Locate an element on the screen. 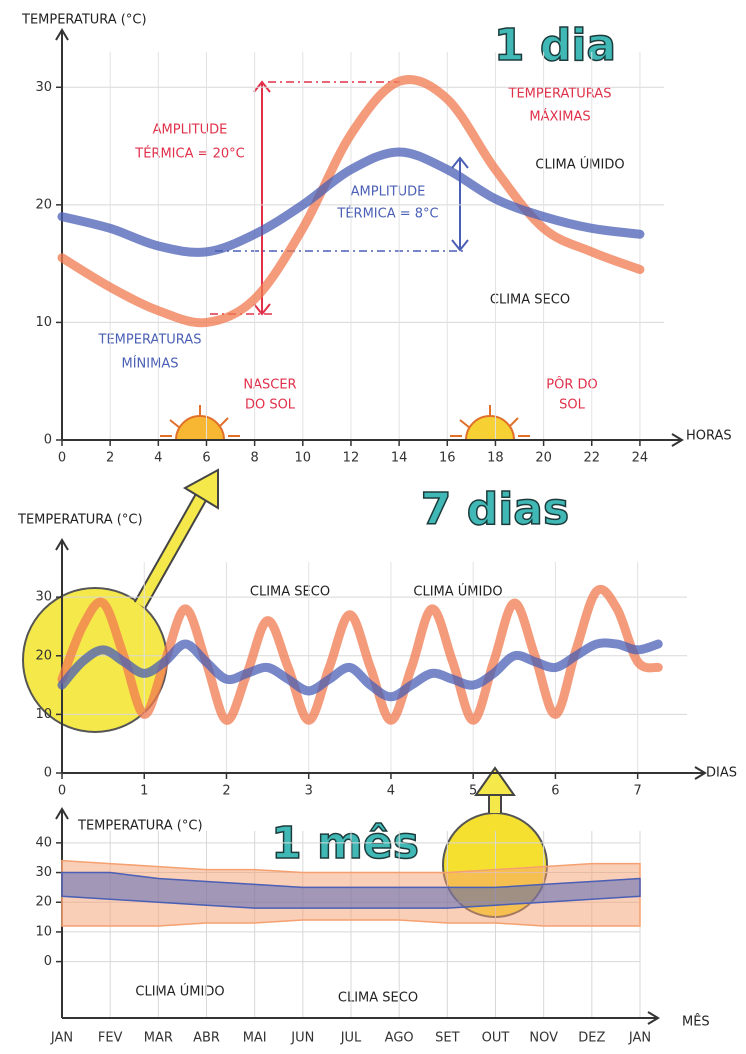 This screenshot has height=1054, width=746. x-tick-label: 20 is located at coordinates (543, 458).